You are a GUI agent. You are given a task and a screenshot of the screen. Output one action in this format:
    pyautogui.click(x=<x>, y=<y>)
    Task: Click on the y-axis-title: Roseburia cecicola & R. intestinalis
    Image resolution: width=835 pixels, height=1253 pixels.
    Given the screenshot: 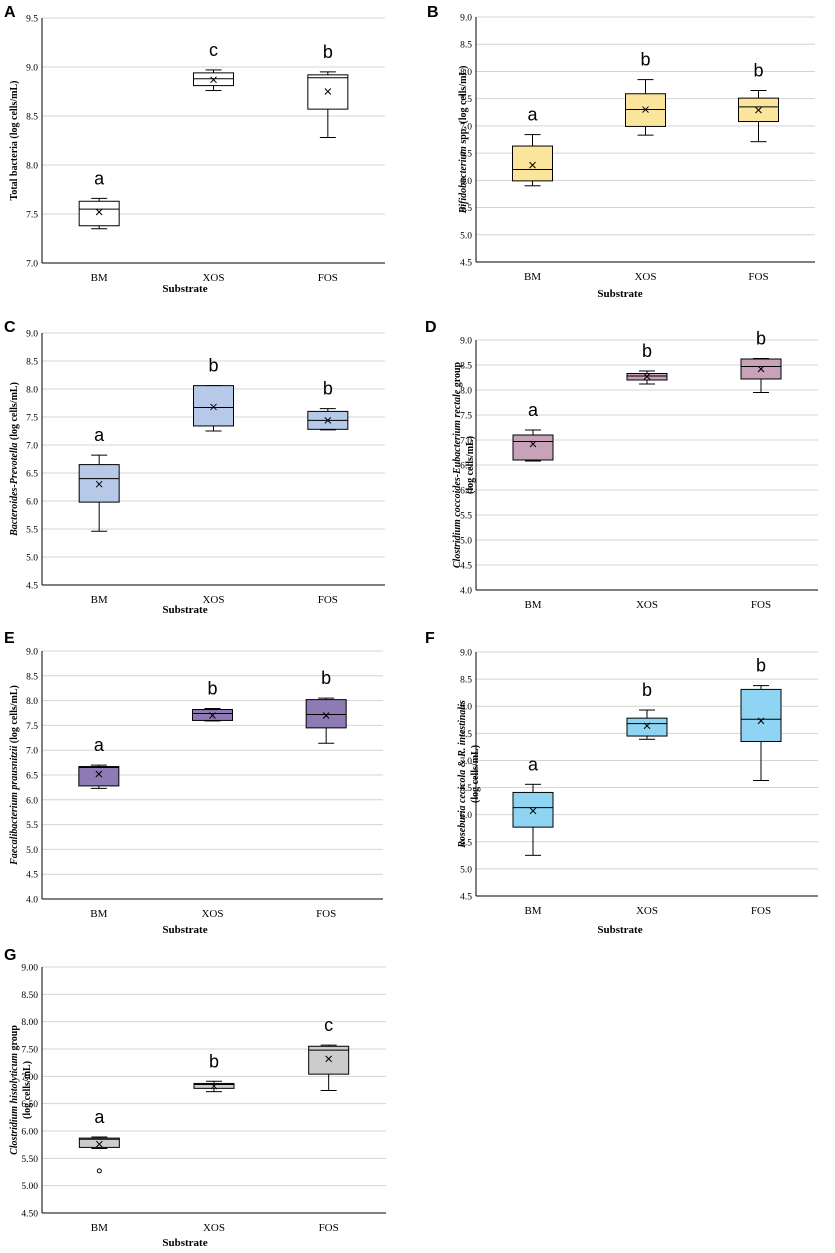 What is the action you would take?
    pyautogui.click(x=462, y=774)
    